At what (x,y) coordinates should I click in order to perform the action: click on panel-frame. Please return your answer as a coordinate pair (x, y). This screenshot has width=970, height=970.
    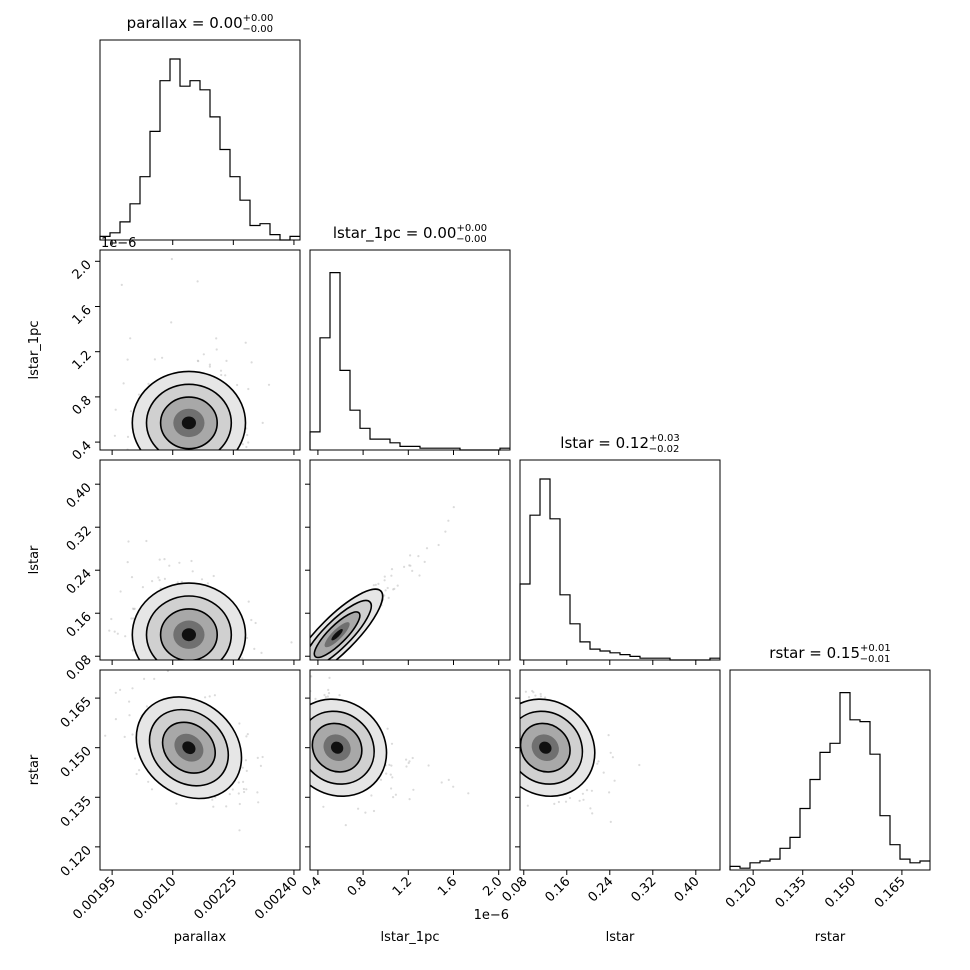
    Looking at the image, I should click on (200, 560).